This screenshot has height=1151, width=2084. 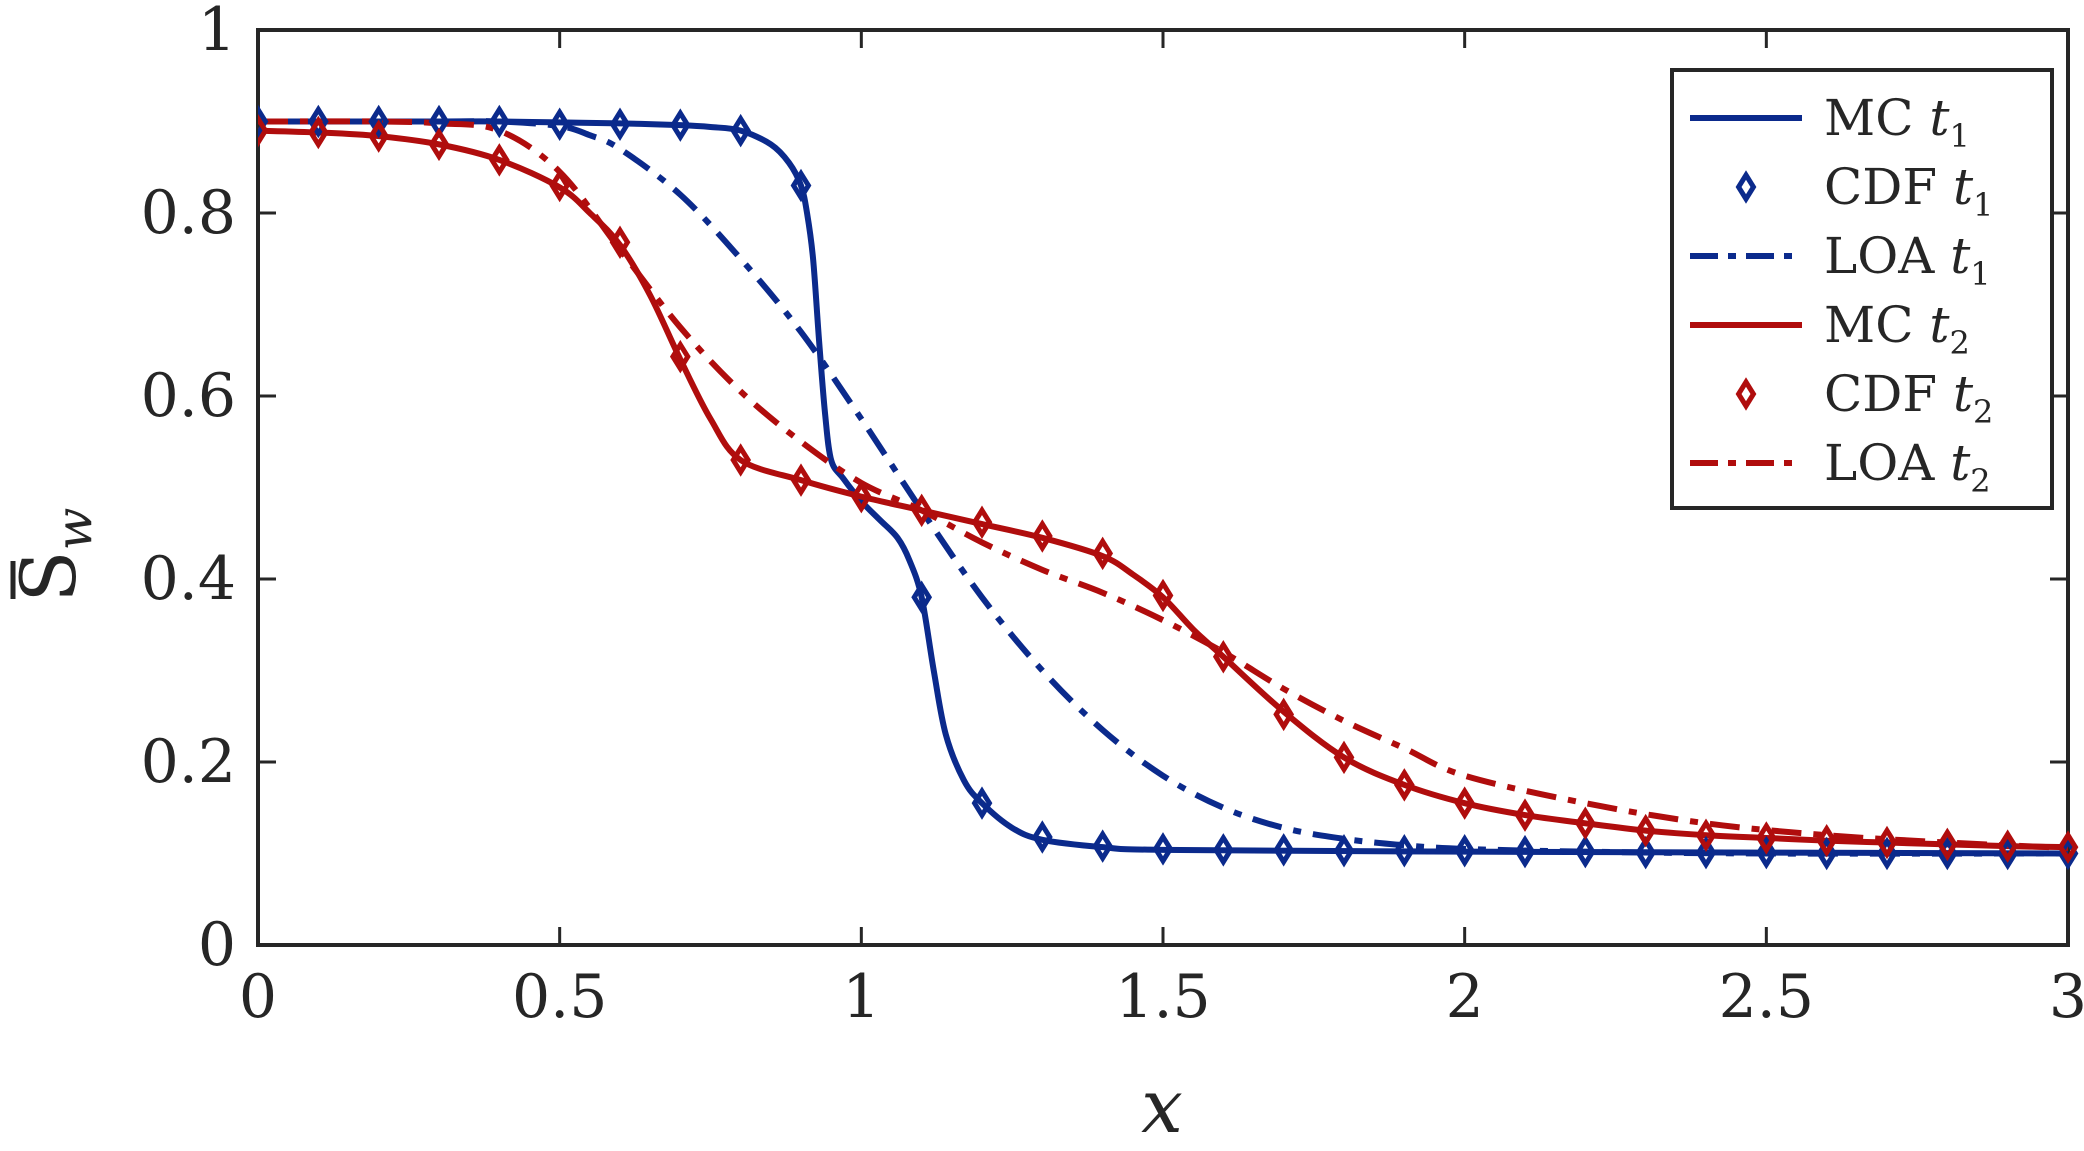 I want to click on x-tick-label: 1, so click(x=861, y=997).